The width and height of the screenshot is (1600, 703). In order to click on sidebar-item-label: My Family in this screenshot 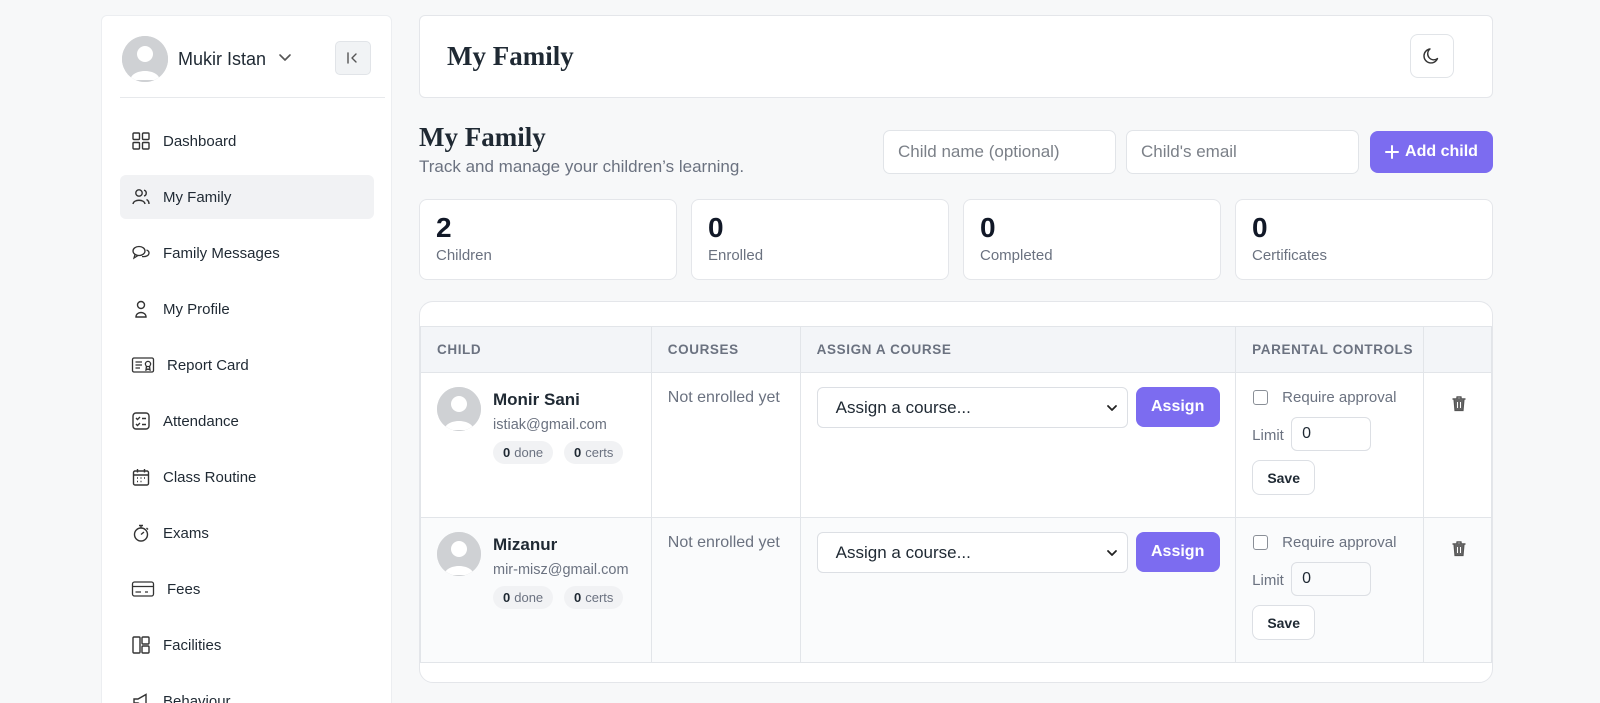, I will do `click(197, 197)`.